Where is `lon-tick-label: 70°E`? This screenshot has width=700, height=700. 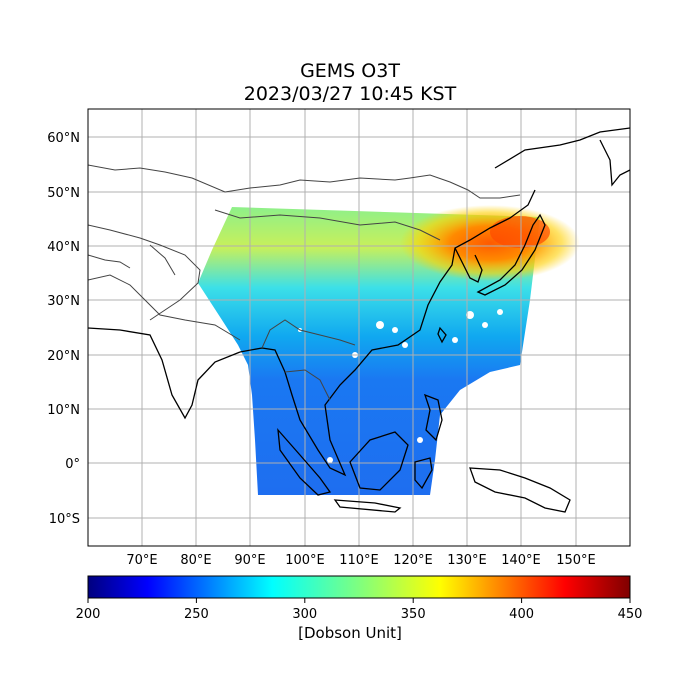 lon-tick-label: 70°E is located at coordinates (141, 560).